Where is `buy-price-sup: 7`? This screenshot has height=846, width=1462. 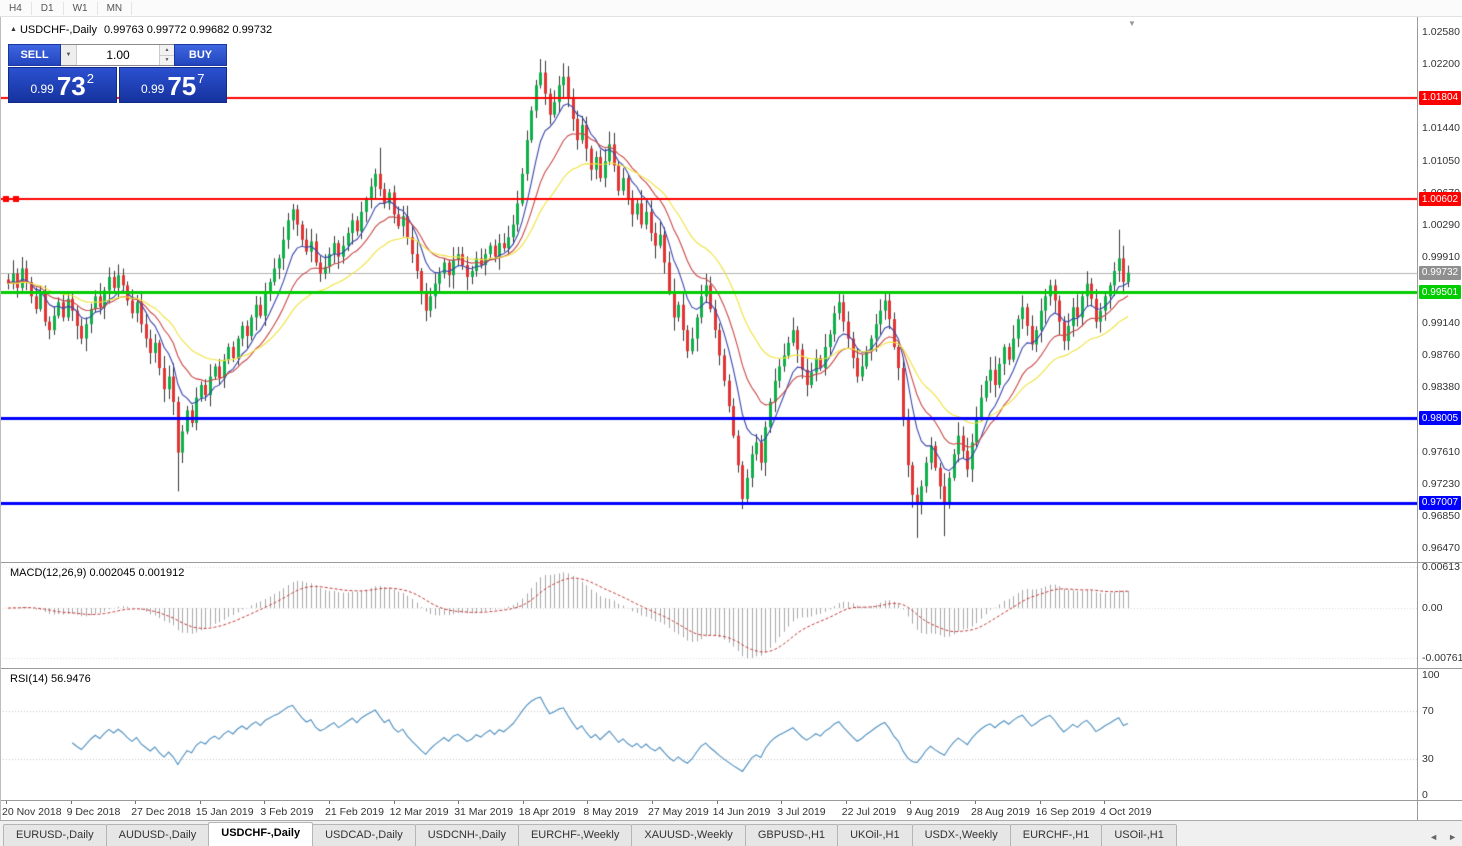
buy-price-sup: 7 is located at coordinates (201, 78).